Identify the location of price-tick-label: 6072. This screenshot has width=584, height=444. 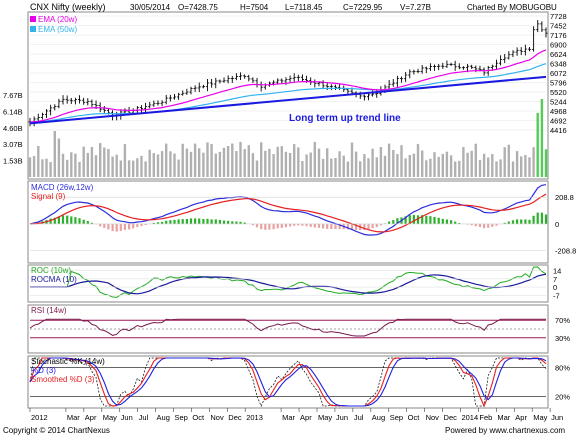
(558, 73).